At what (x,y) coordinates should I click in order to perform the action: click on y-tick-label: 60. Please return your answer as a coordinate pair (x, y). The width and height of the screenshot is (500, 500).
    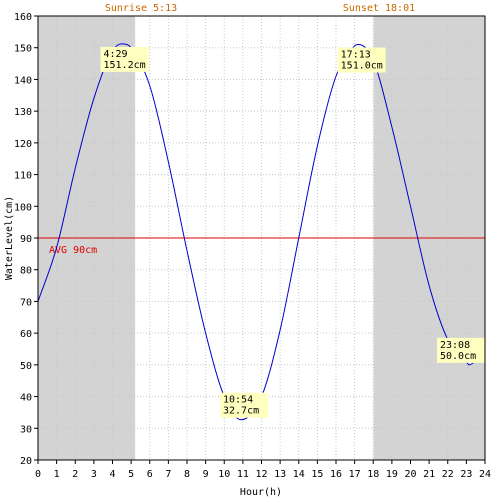
    Looking at the image, I should click on (26, 334).